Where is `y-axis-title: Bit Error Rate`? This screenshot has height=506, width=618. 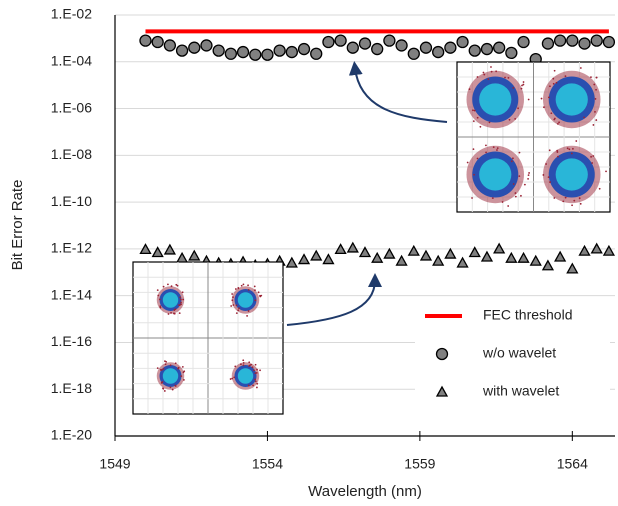 y-axis-title: Bit Error Rate is located at coordinates (17, 225).